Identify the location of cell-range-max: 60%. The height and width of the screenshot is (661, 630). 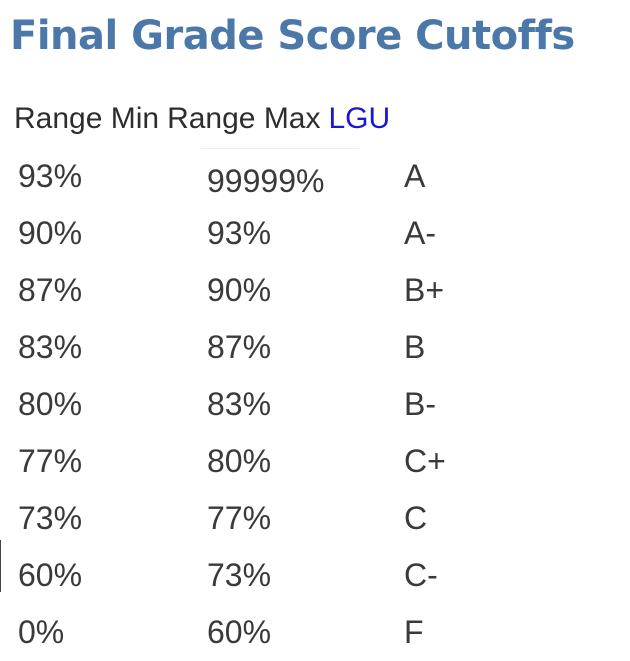
(239, 632).